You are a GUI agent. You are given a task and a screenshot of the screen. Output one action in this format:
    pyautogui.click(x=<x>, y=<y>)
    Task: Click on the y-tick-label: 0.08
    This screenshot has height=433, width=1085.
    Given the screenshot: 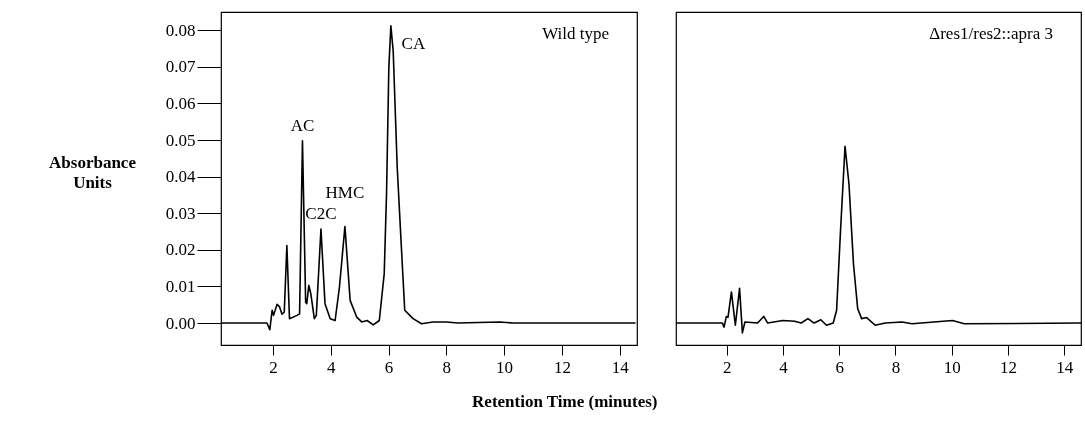 What is the action you would take?
    pyautogui.click(x=180, y=30)
    